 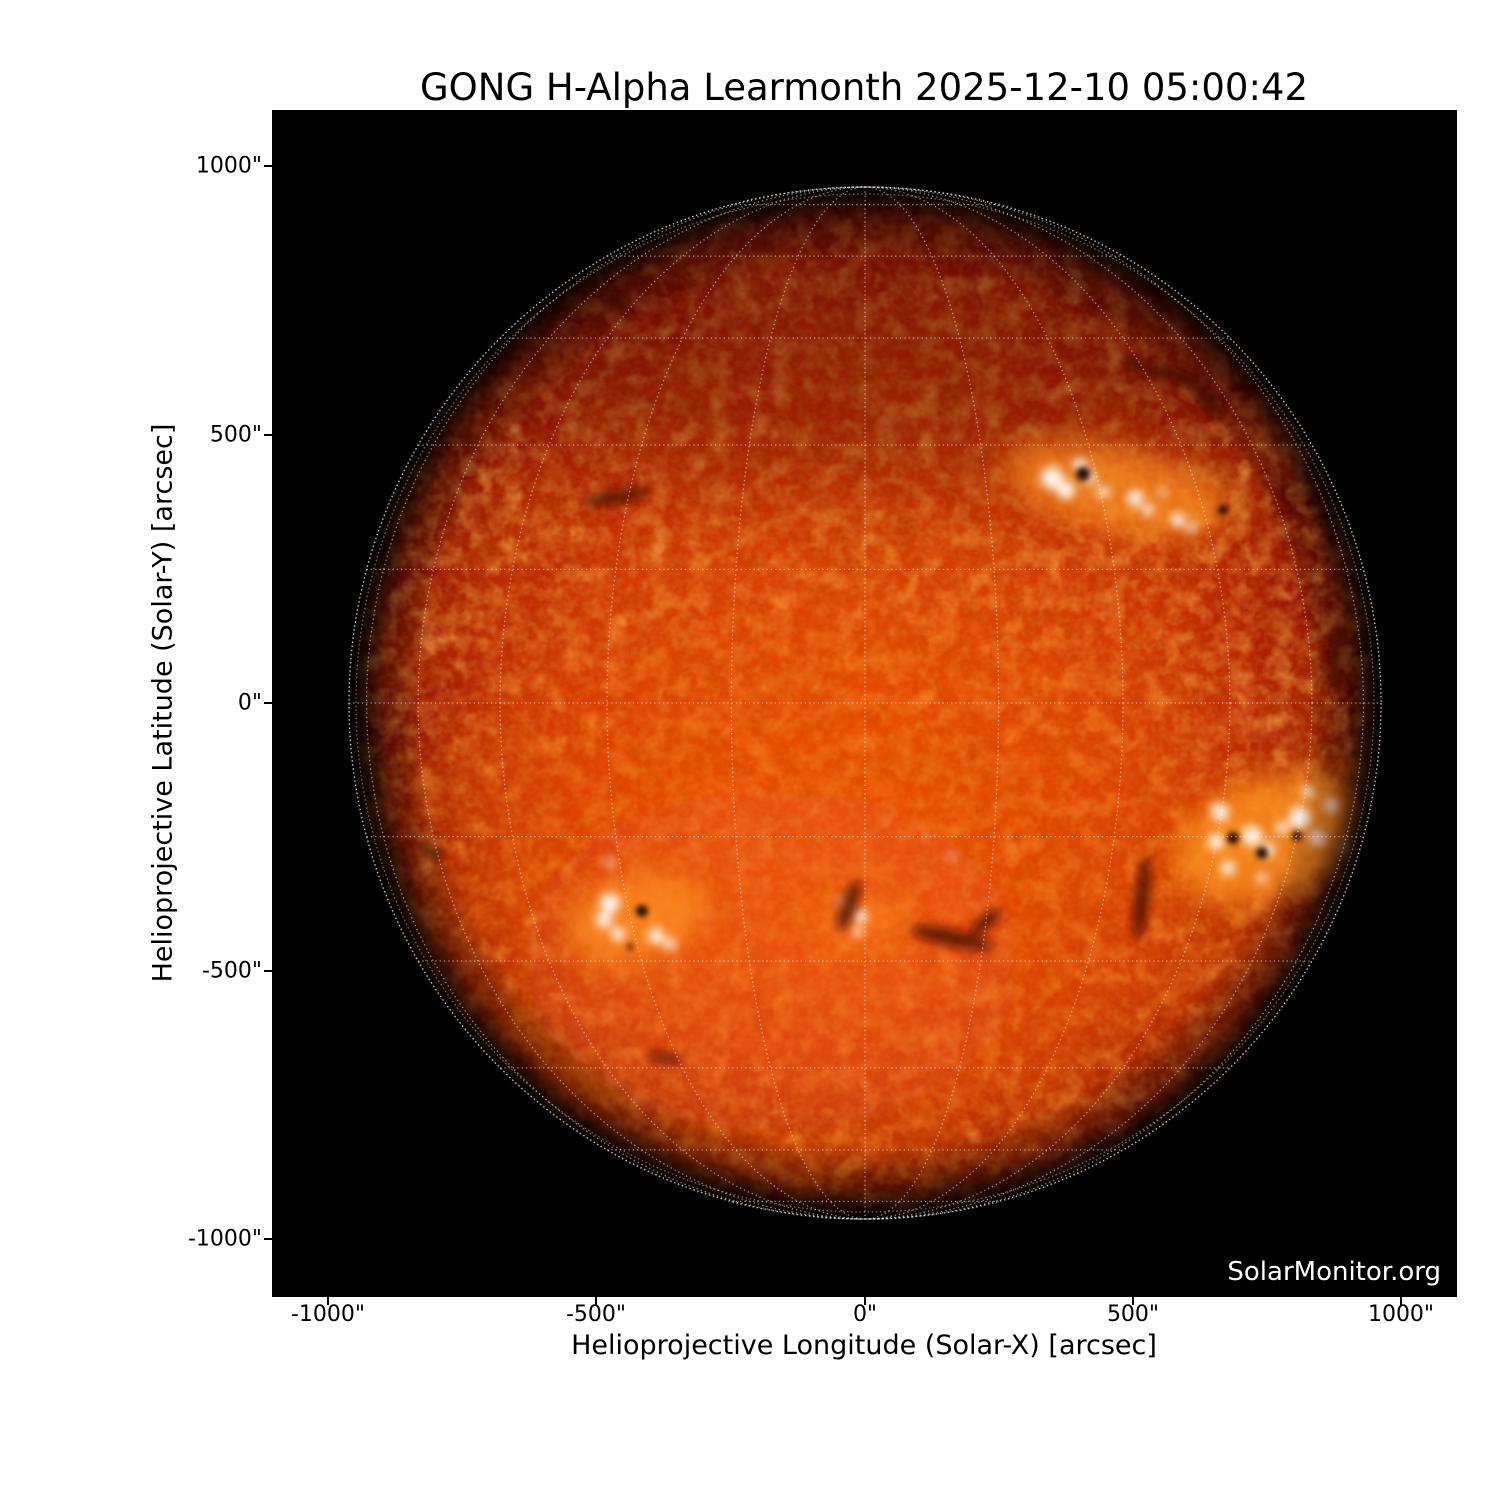 What do you see at coordinates (596, 1314) in the screenshot?
I see `x-tick-label: -500"` at bounding box center [596, 1314].